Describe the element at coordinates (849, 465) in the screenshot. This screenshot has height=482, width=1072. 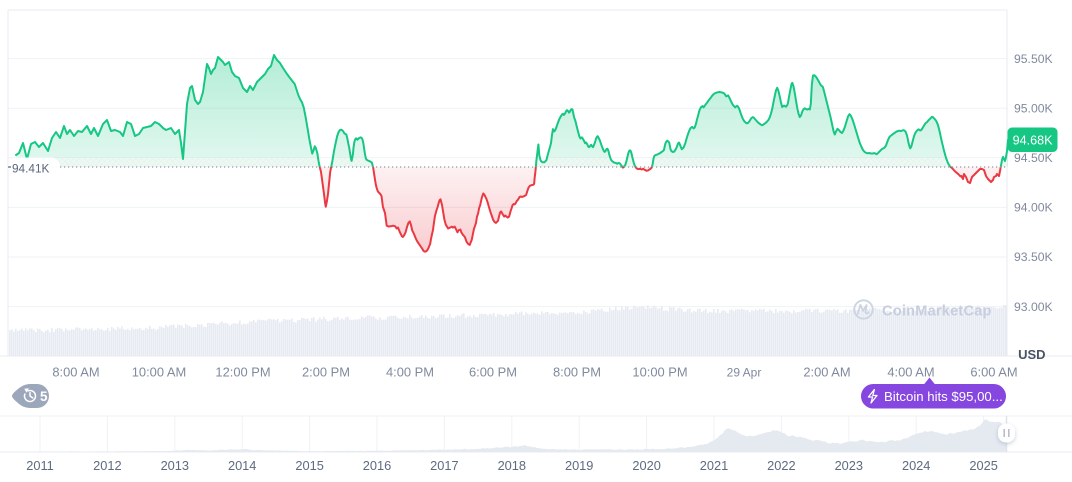
I see `svg-text: 2023` at that location.